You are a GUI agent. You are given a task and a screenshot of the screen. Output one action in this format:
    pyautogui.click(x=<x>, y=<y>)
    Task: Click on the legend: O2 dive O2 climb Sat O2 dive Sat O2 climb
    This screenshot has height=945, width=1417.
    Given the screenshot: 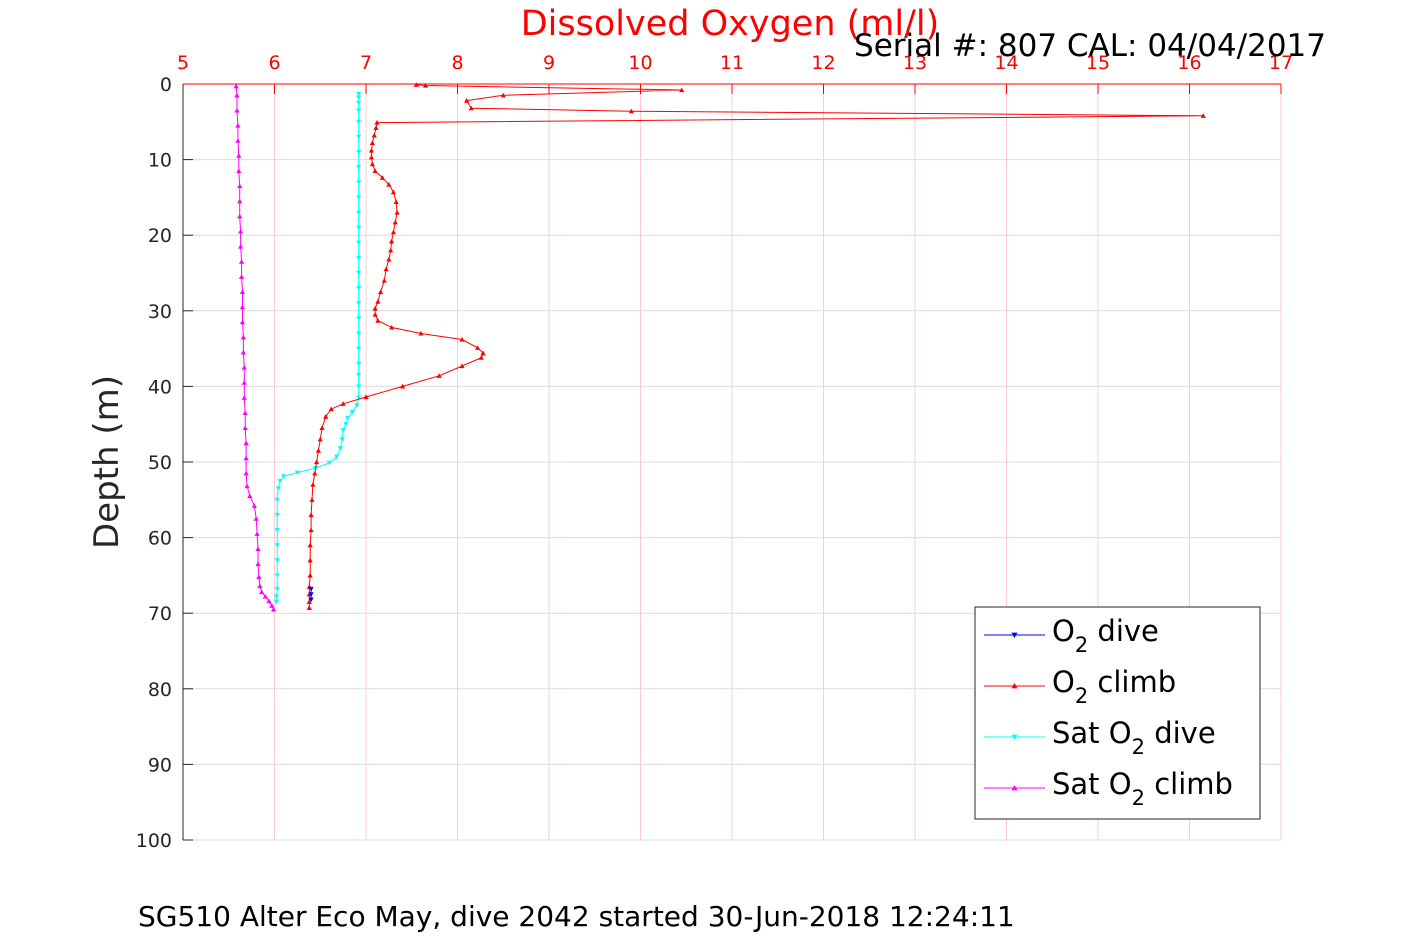 What is the action you would take?
    pyautogui.click(x=1117, y=713)
    